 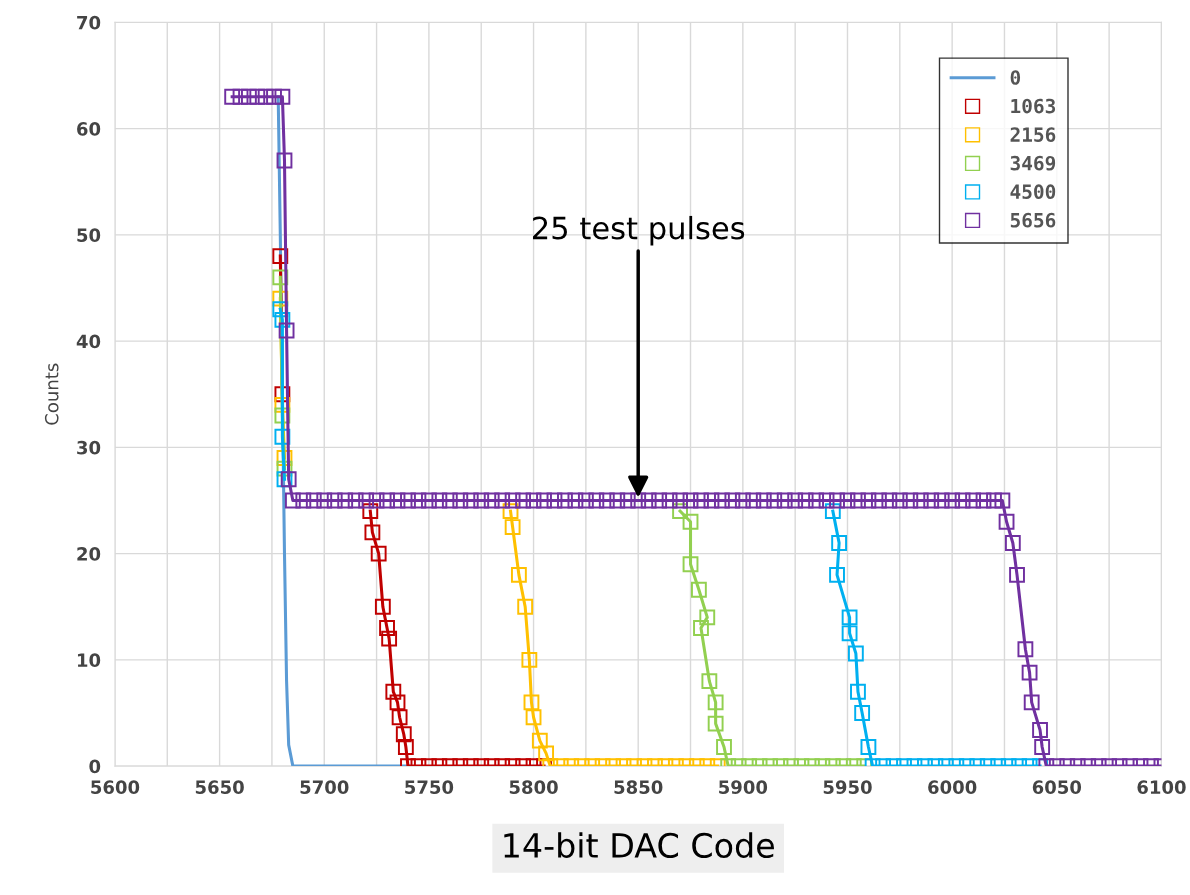 I want to click on y-tick-label: 40, so click(x=88, y=341).